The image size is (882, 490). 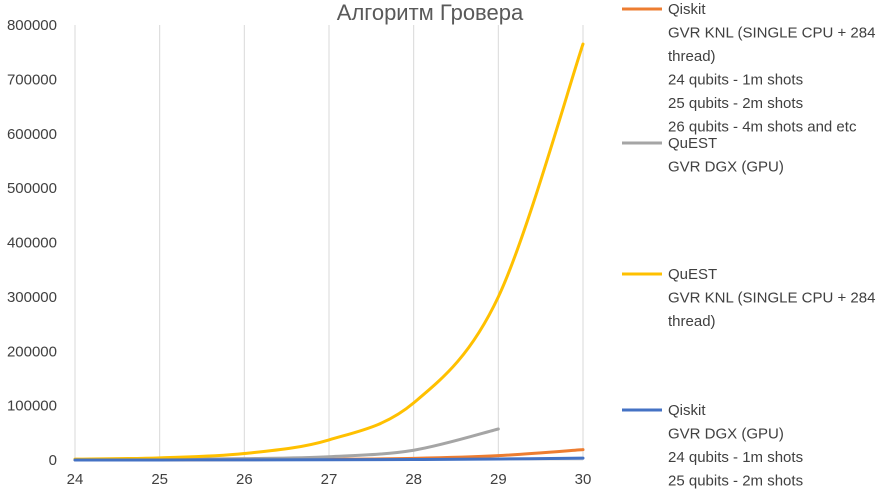 I want to click on y-tick-label: 0, so click(x=53, y=460).